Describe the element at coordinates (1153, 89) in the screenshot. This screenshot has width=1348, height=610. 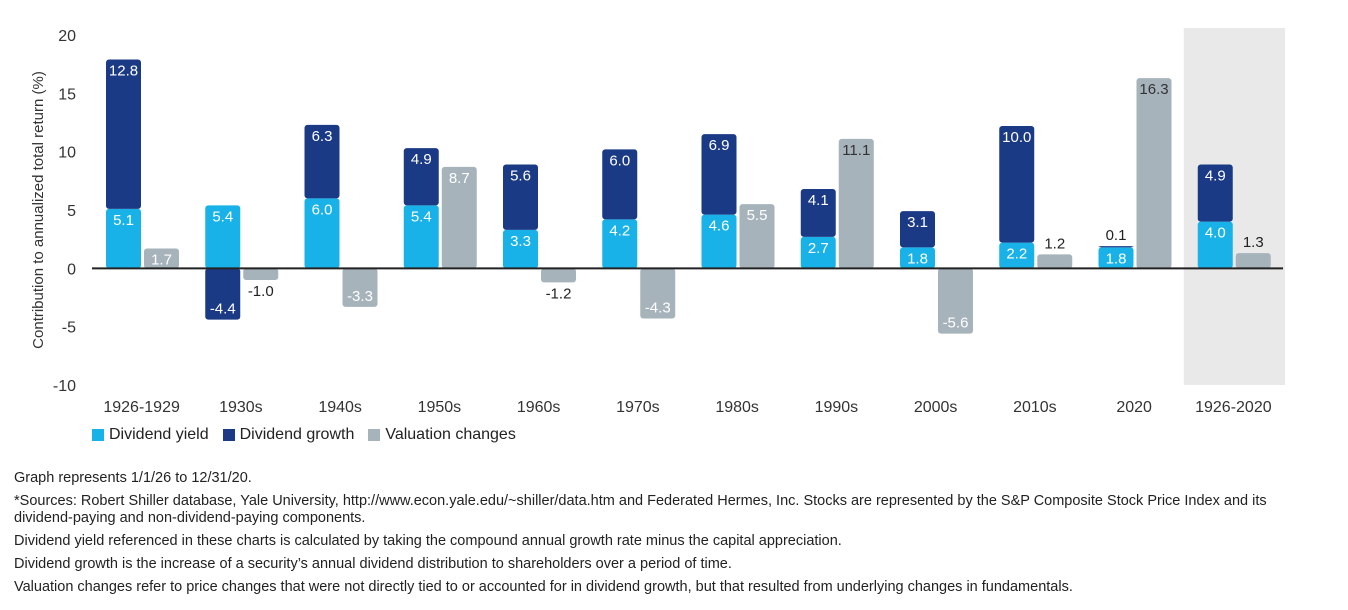
I see `data-label-valuation-2020: 16.3` at that location.